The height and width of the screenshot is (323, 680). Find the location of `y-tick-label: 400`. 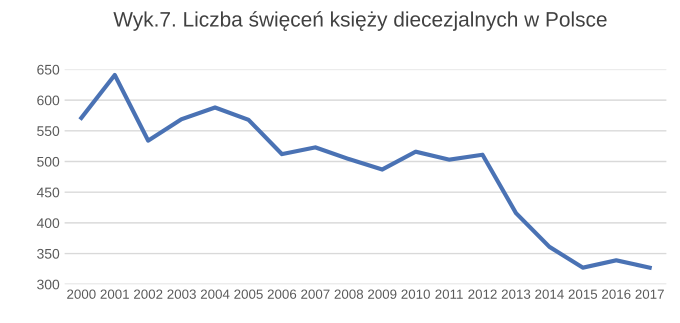

y-tick-label: 400 is located at coordinates (48, 223).